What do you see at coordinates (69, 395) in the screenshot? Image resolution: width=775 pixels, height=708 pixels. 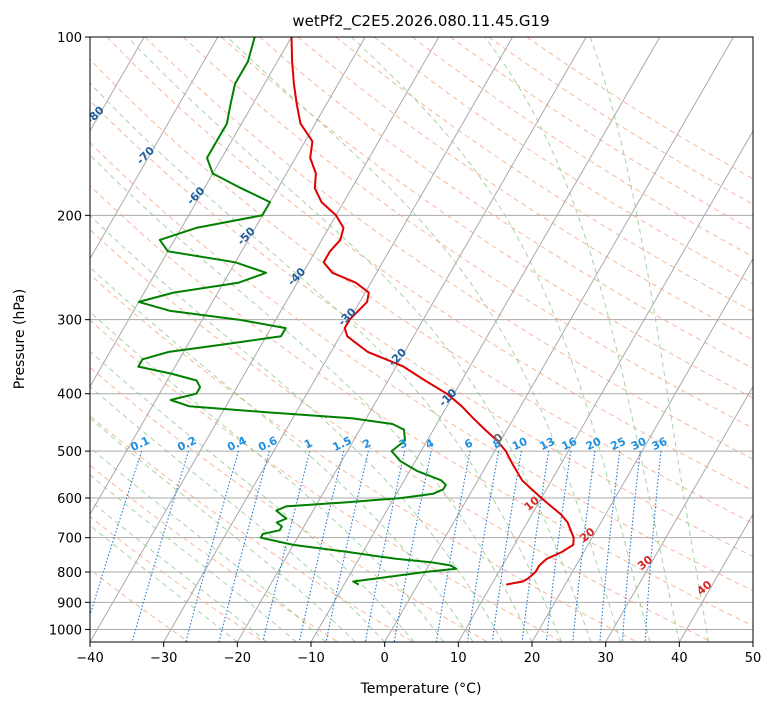 I see `y-tick-label: 400` at bounding box center [69, 395].